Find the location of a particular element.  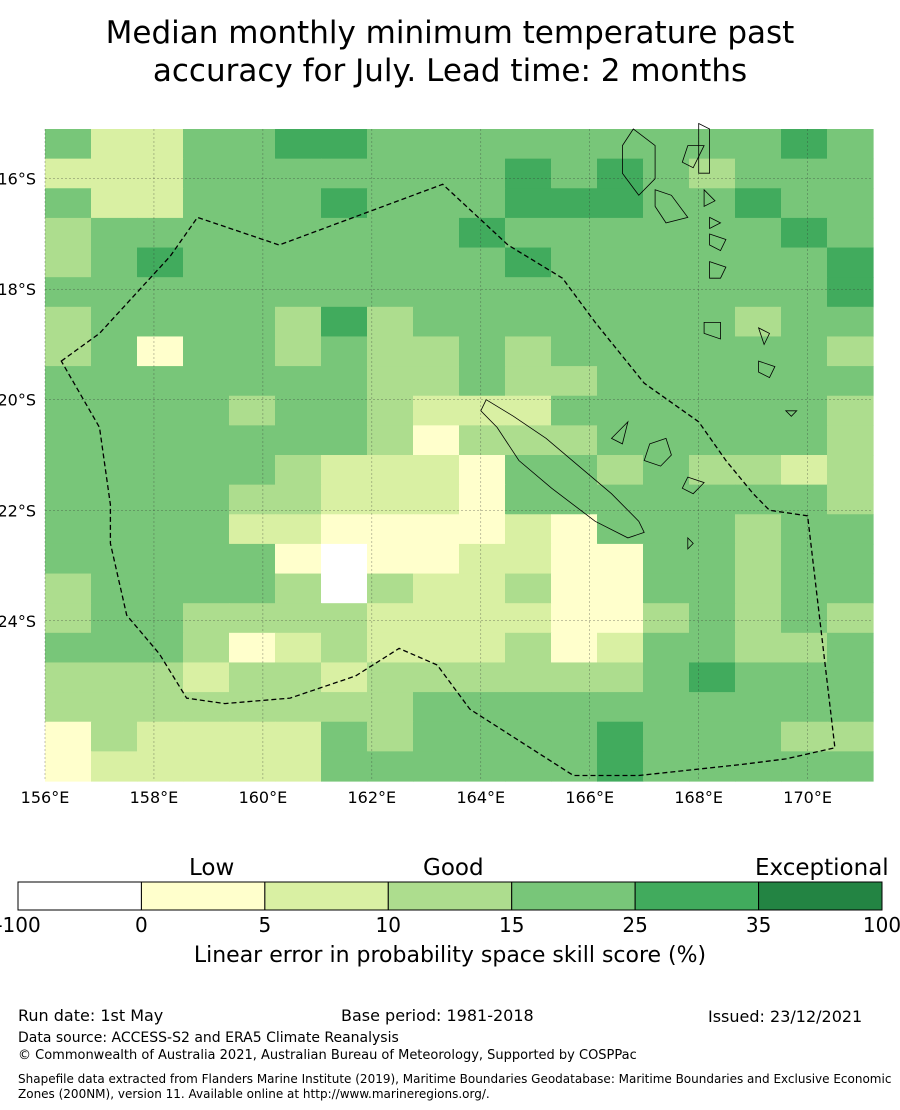

colorbar-tick-label: 10 is located at coordinates (388, 925).